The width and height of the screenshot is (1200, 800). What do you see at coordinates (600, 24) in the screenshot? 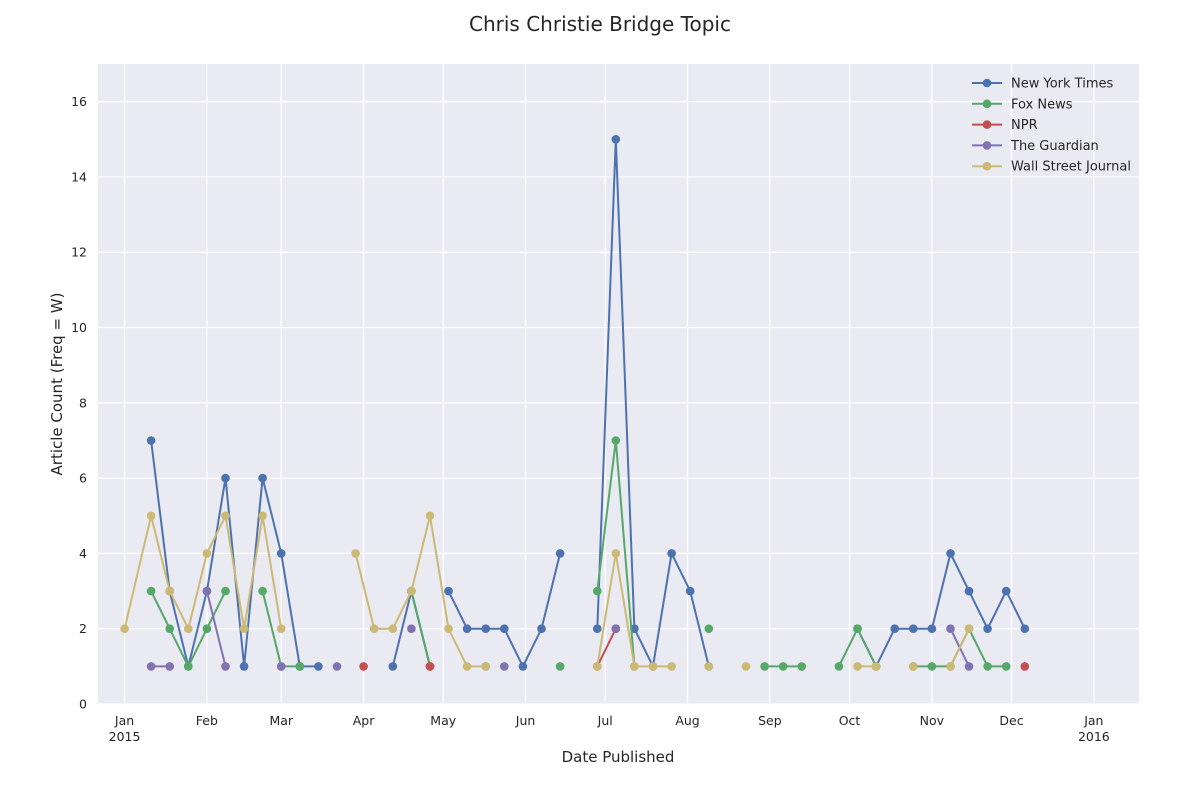
I see `chart-title: Chris Christie Bridge Topic` at bounding box center [600, 24].